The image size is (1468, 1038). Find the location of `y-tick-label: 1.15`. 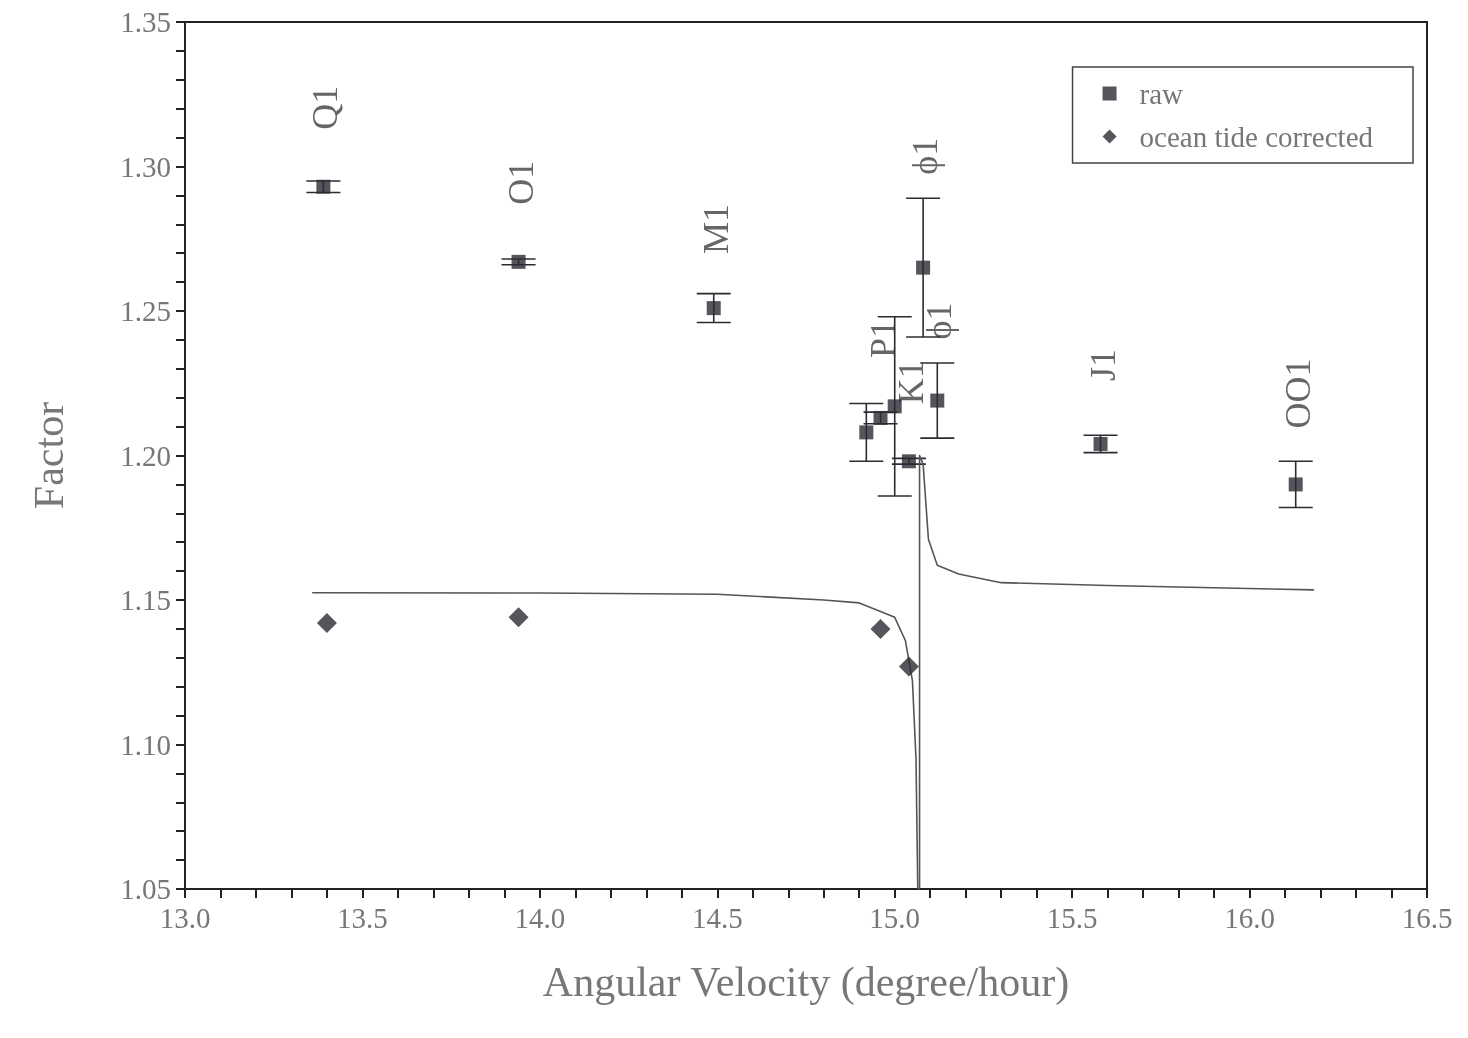

y-tick-label: 1.15 is located at coordinates (145, 600).